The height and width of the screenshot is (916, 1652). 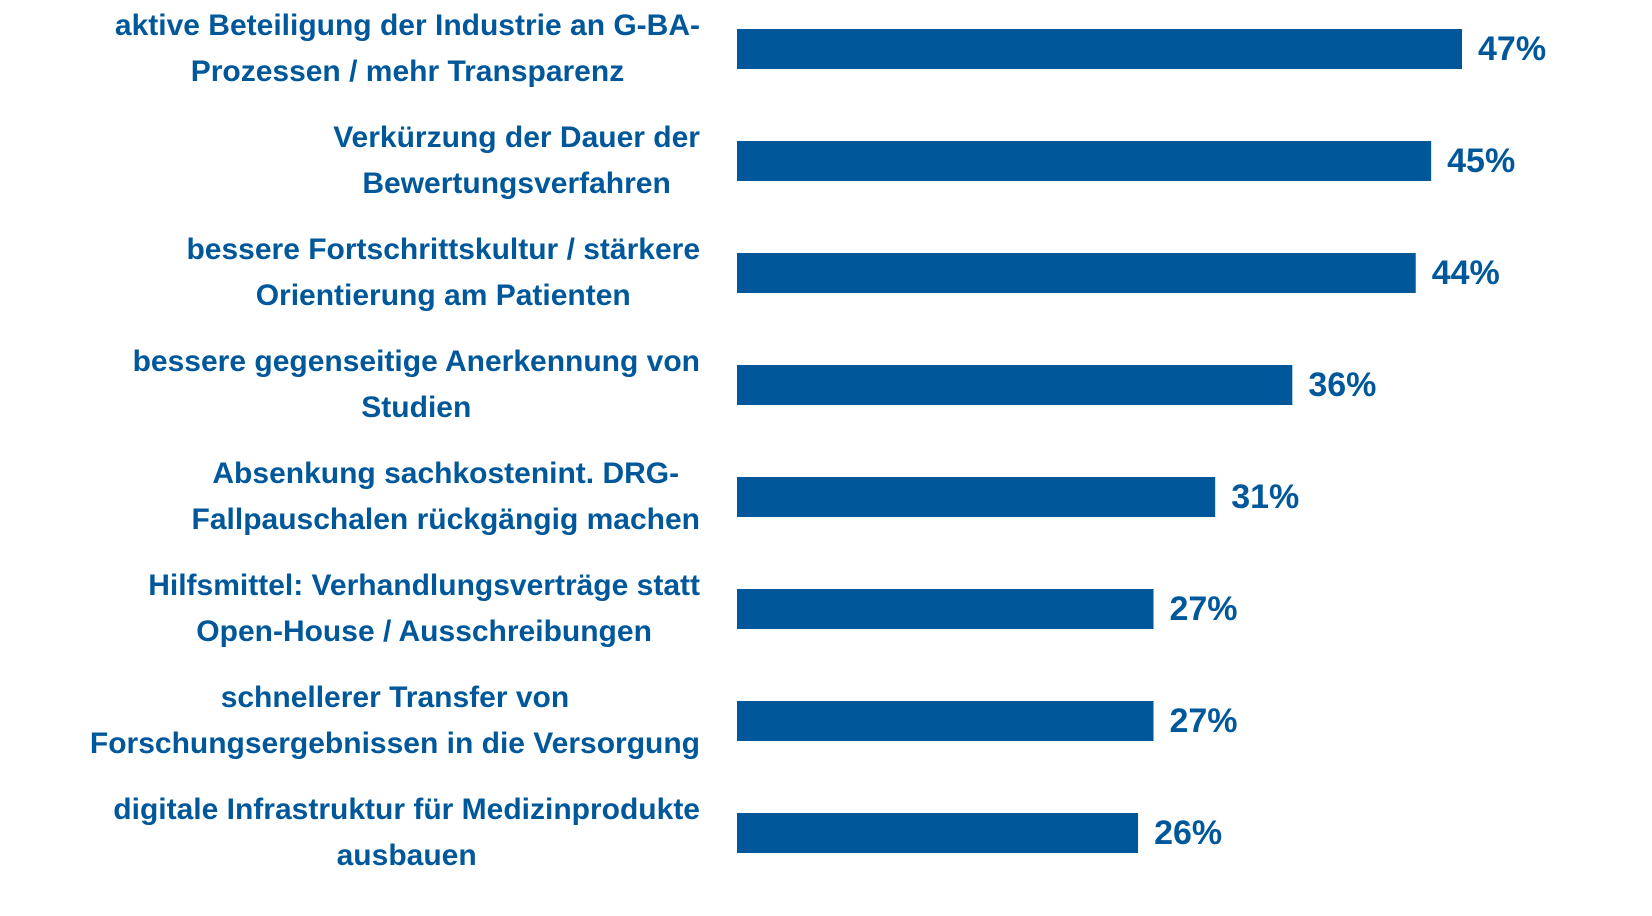 I want to click on value-label: 45%, so click(x=1481, y=161).